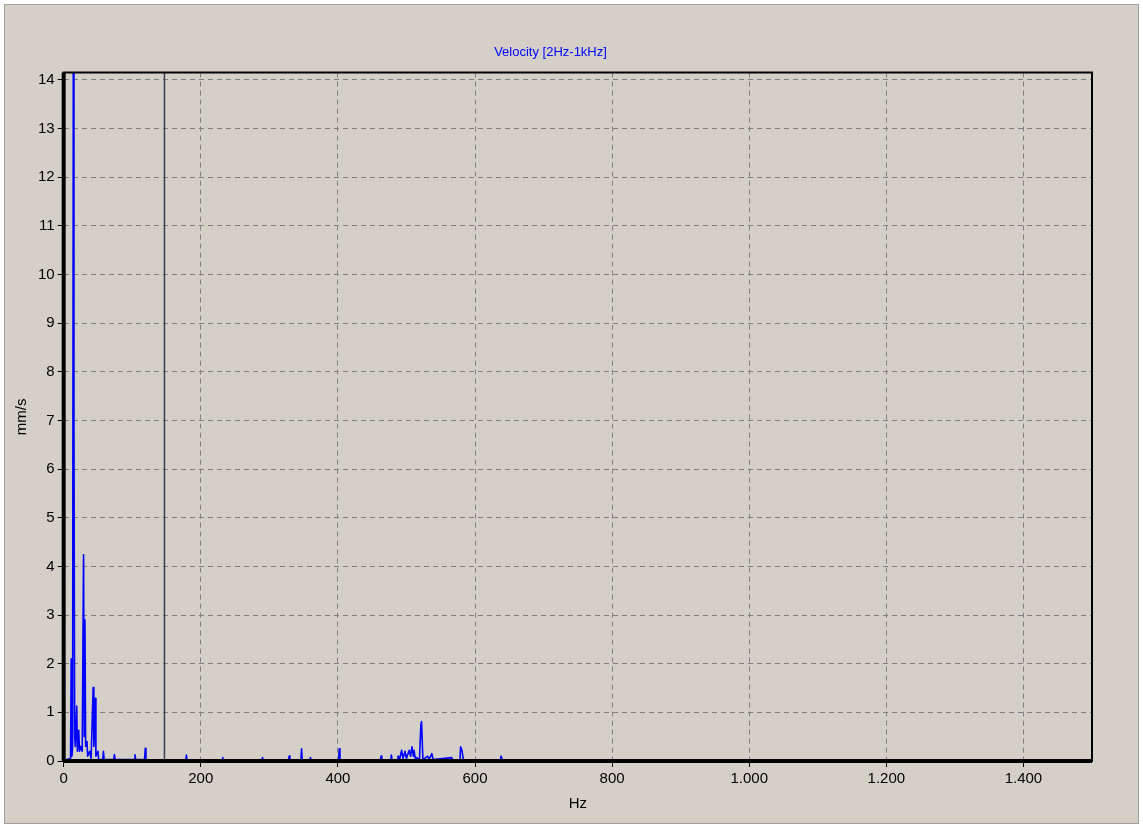 The width and height of the screenshot is (1143, 828). What do you see at coordinates (338, 778) in the screenshot?
I see `x-tick-label: 400` at bounding box center [338, 778].